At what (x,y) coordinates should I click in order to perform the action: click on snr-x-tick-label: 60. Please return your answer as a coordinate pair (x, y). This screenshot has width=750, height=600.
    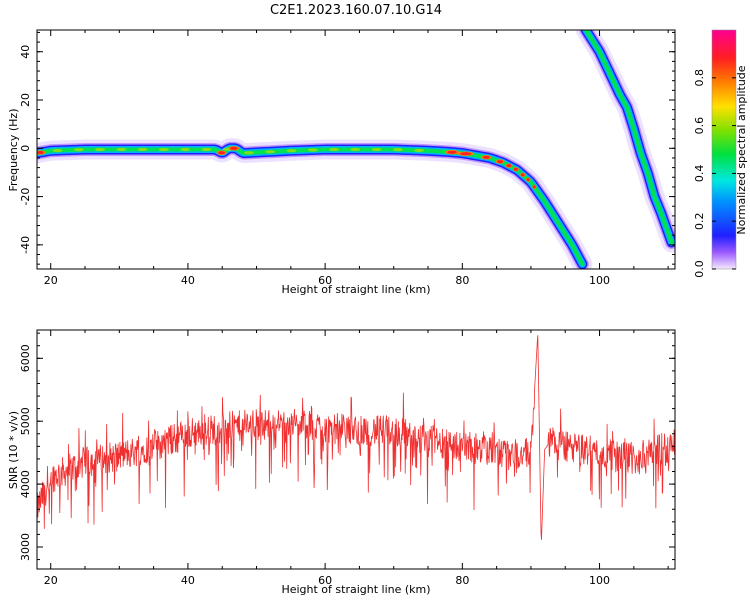
    Looking at the image, I should click on (325, 580).